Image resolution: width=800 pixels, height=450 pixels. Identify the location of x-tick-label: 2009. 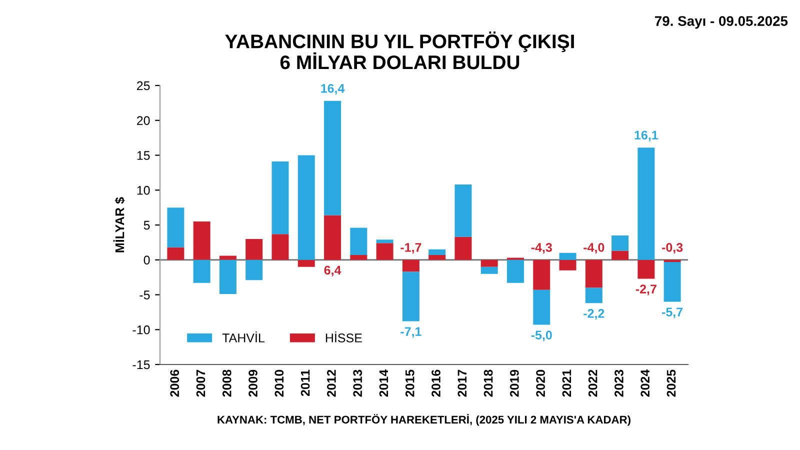
(253, 383).